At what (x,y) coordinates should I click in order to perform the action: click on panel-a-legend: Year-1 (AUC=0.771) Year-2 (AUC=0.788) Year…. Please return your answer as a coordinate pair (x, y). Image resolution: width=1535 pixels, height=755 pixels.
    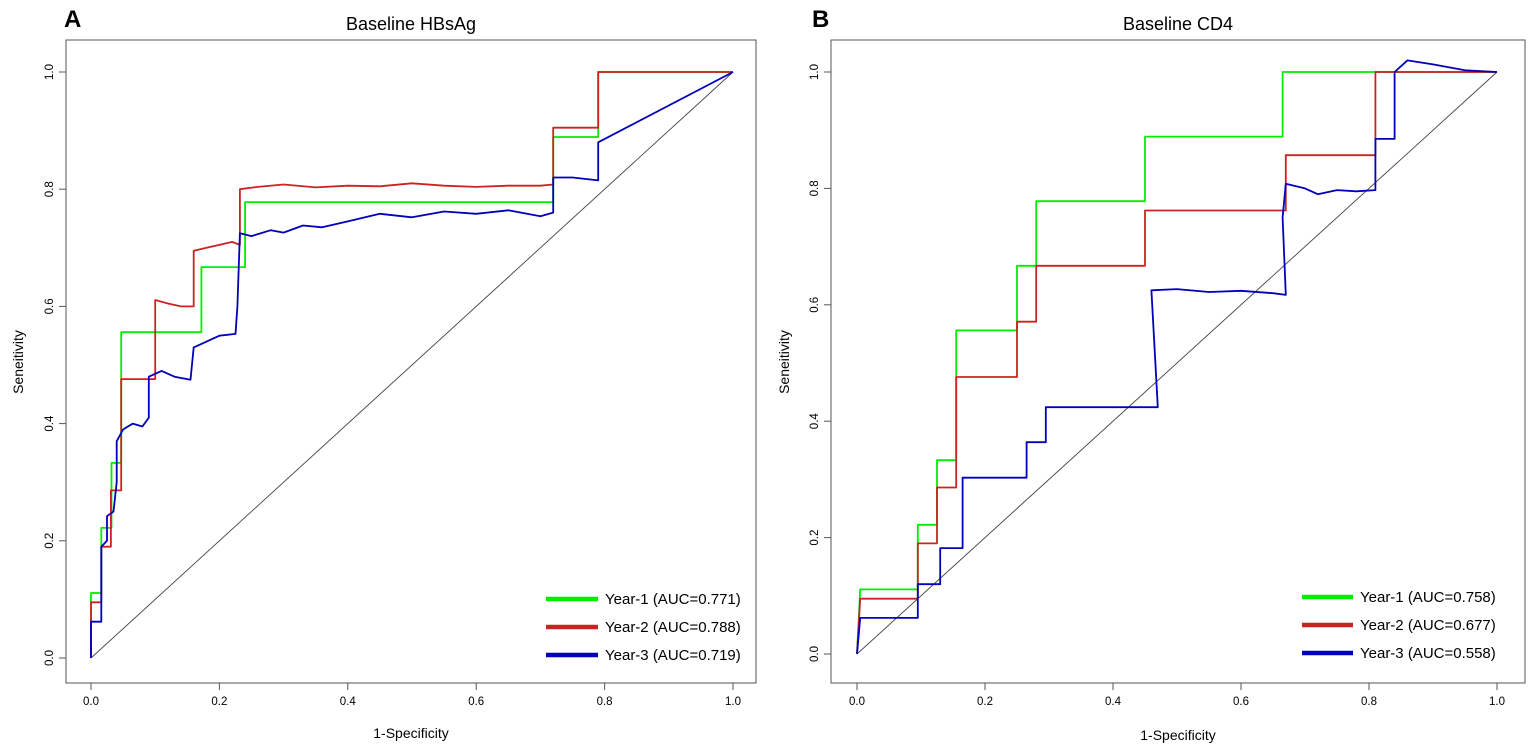
    Looking at the image, I should click on (643, 627).